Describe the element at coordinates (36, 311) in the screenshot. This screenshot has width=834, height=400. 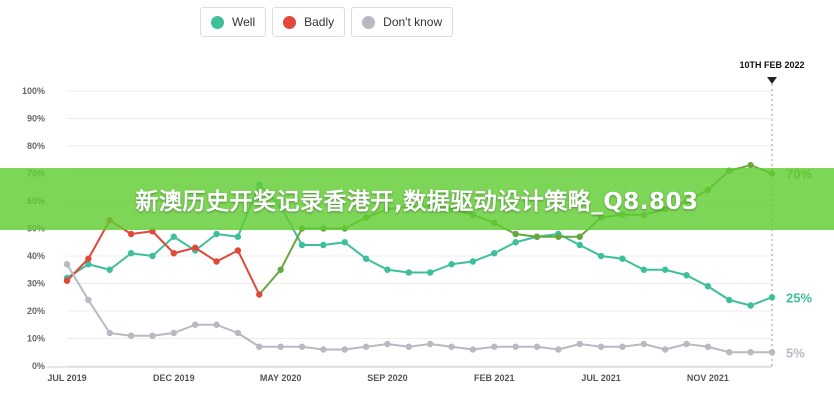
I see `y-tick-label: 20%` at that location.